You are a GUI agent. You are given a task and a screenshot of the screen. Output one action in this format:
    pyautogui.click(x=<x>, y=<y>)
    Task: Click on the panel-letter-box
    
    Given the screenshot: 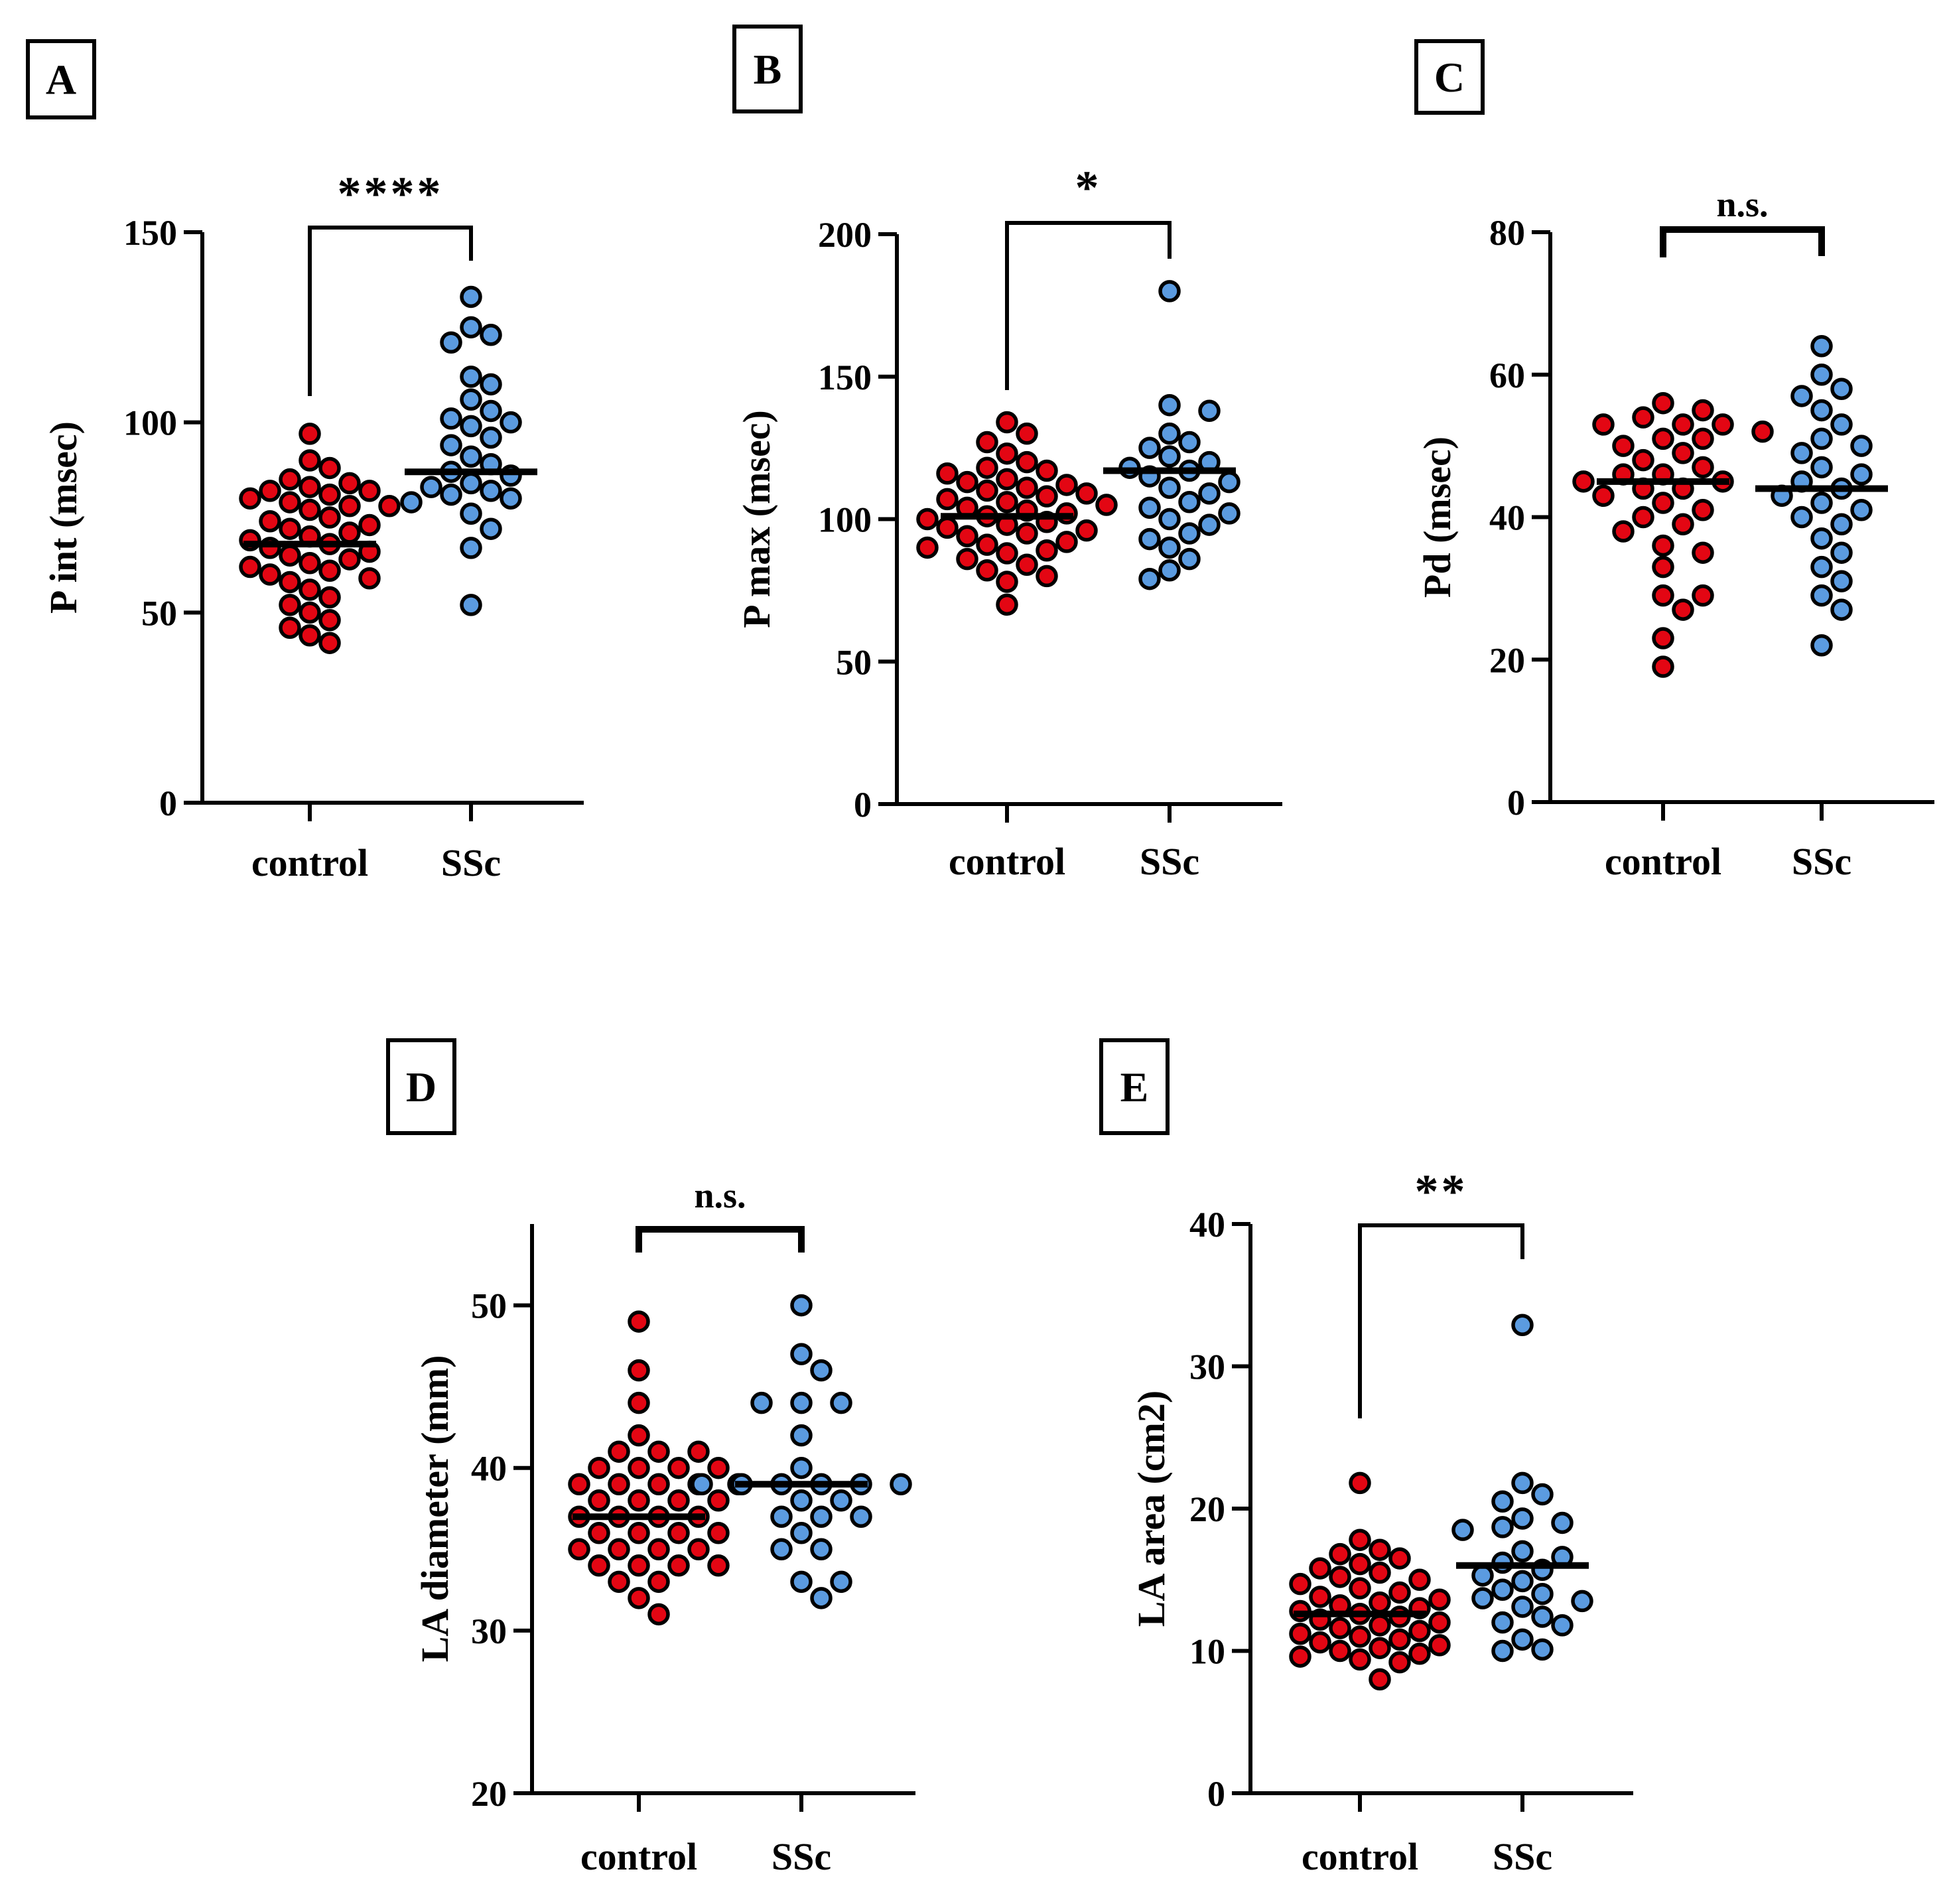 What is the action you would take?
    pyautogui.click(x=1134, y=1086)
    